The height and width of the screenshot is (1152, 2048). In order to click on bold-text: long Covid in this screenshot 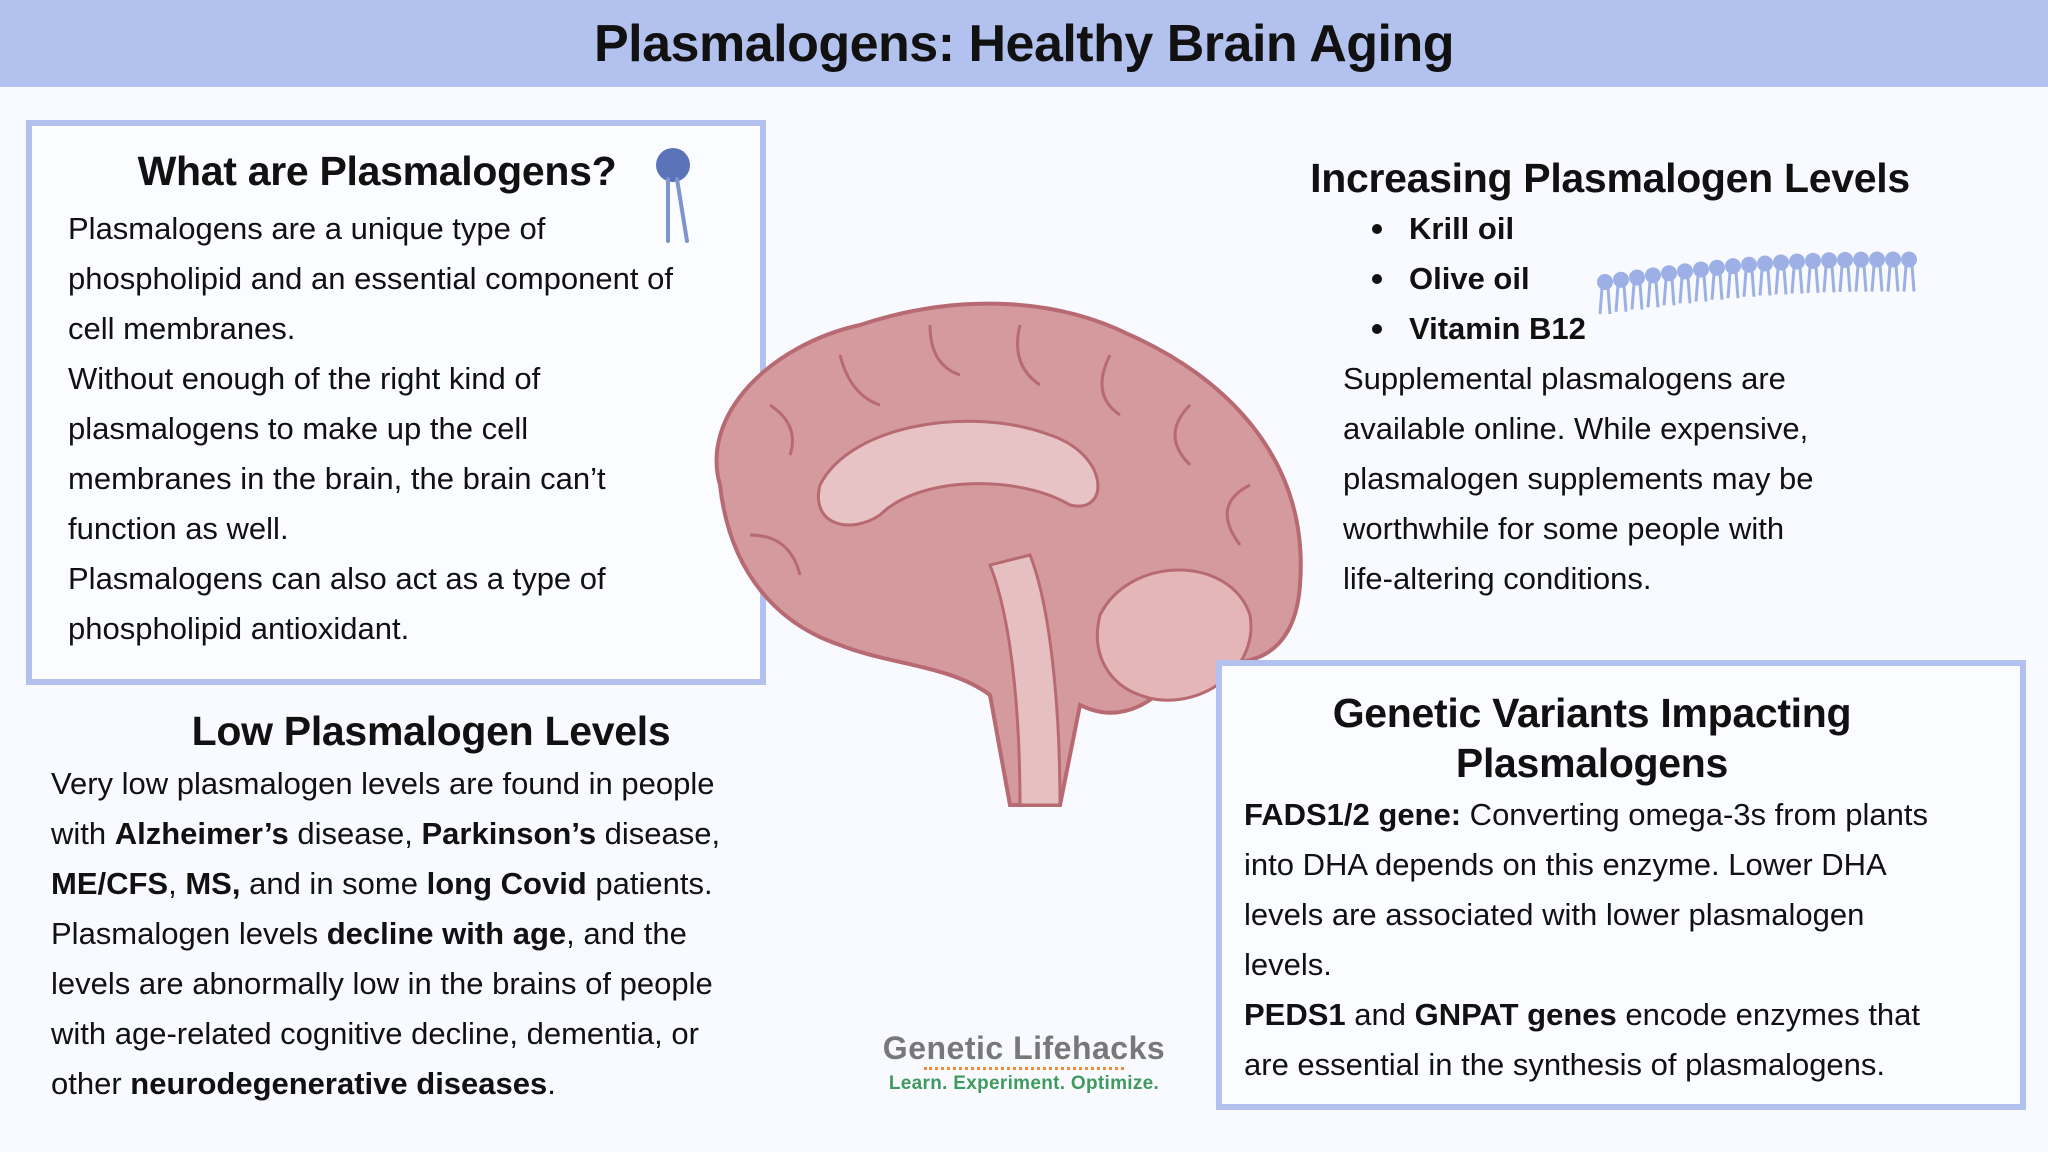, I will do `click(506, 883)`.